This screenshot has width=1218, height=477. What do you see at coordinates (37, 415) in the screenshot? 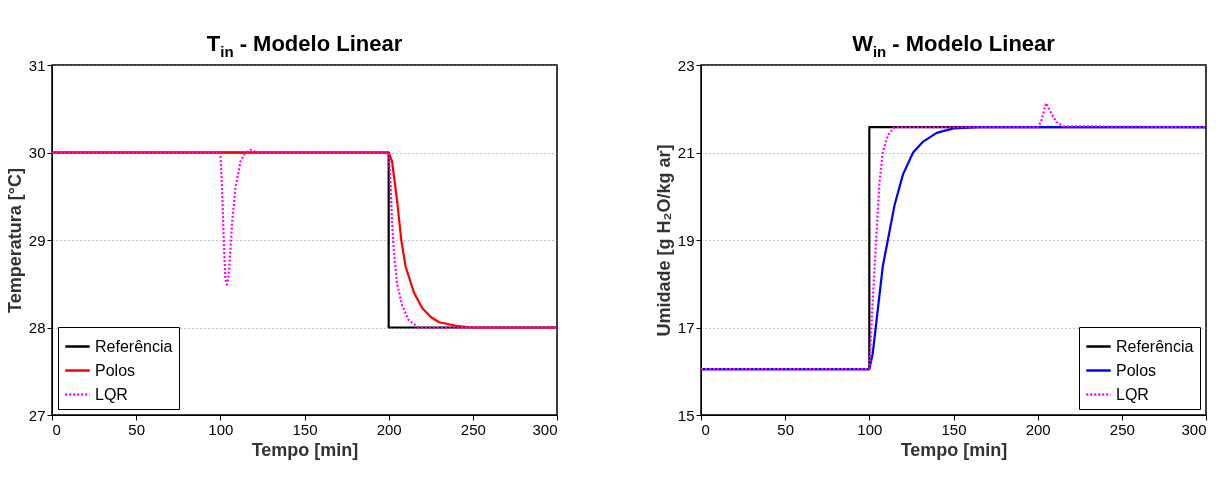
I see `y-tick-label: 27` at bounding box center [37, 415].